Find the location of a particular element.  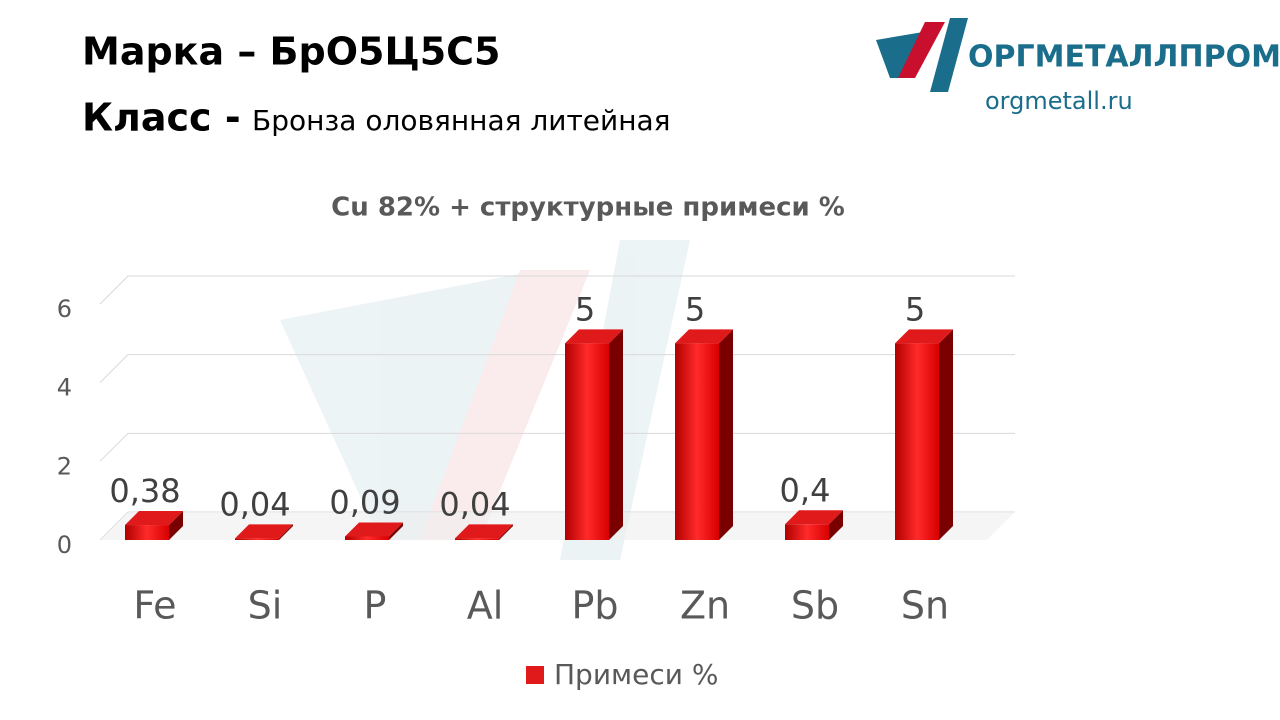

class-label: Класс - is located at coordinates (161, 118).